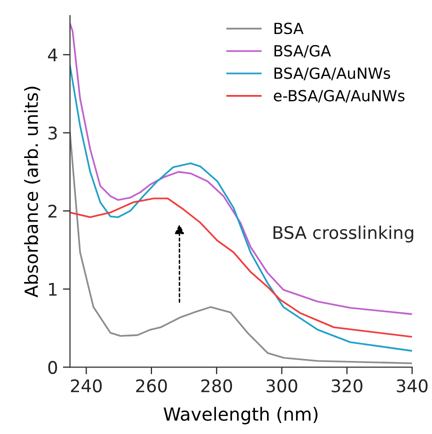 The image size is (432, 434). What do you see at coordinates (282, 385) in the screenshot?
I see `x-tick-label: 300` at bounding box center [282, 385].